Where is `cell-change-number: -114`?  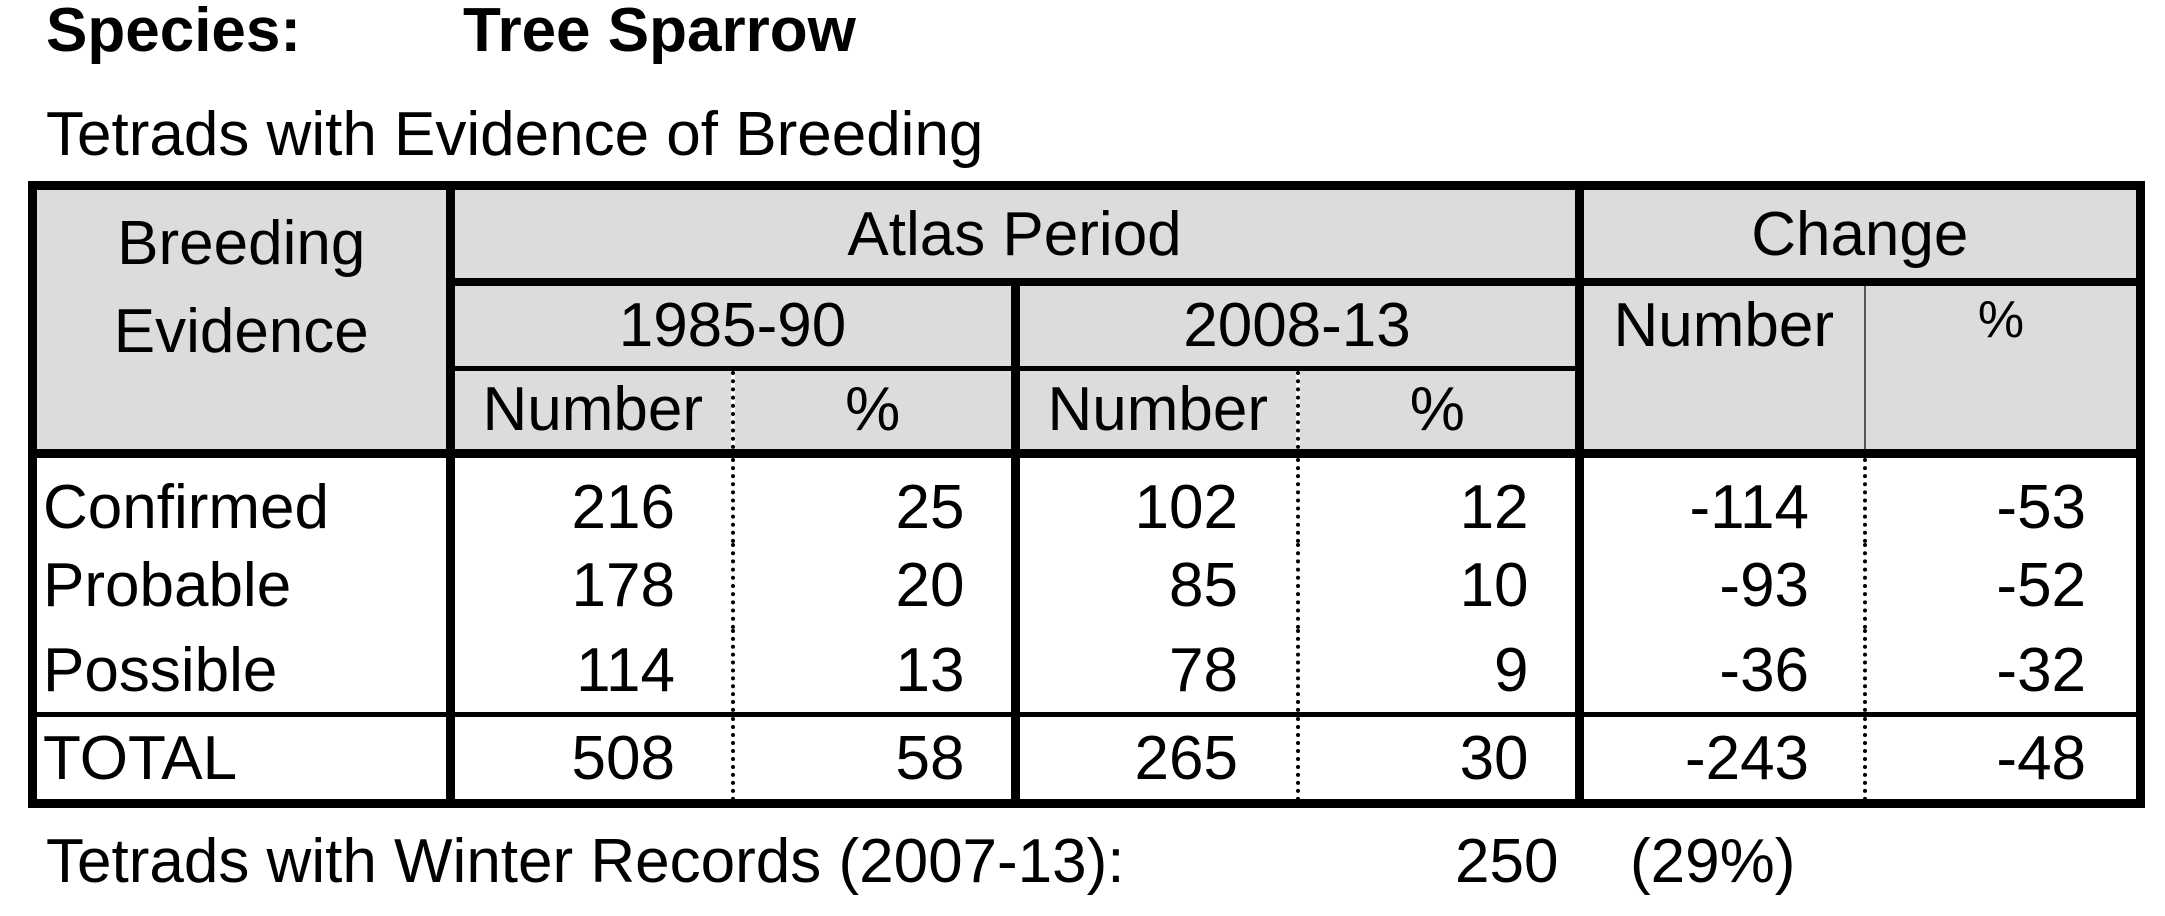 cell-change-number: -114 is located at coordinates (1720, 495).